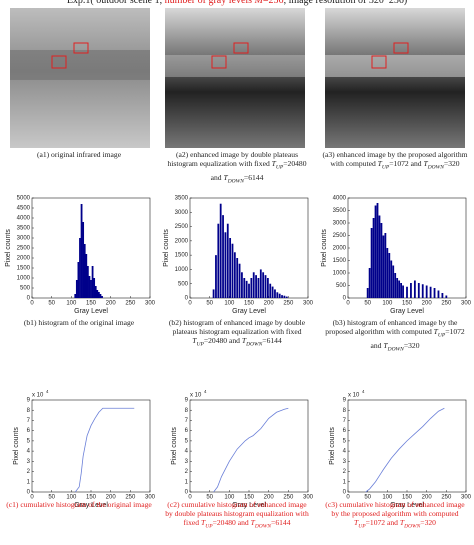 The width and height of the screenshot is (474, 545). I want to click on text-segment: =6144, so click(272, 340).